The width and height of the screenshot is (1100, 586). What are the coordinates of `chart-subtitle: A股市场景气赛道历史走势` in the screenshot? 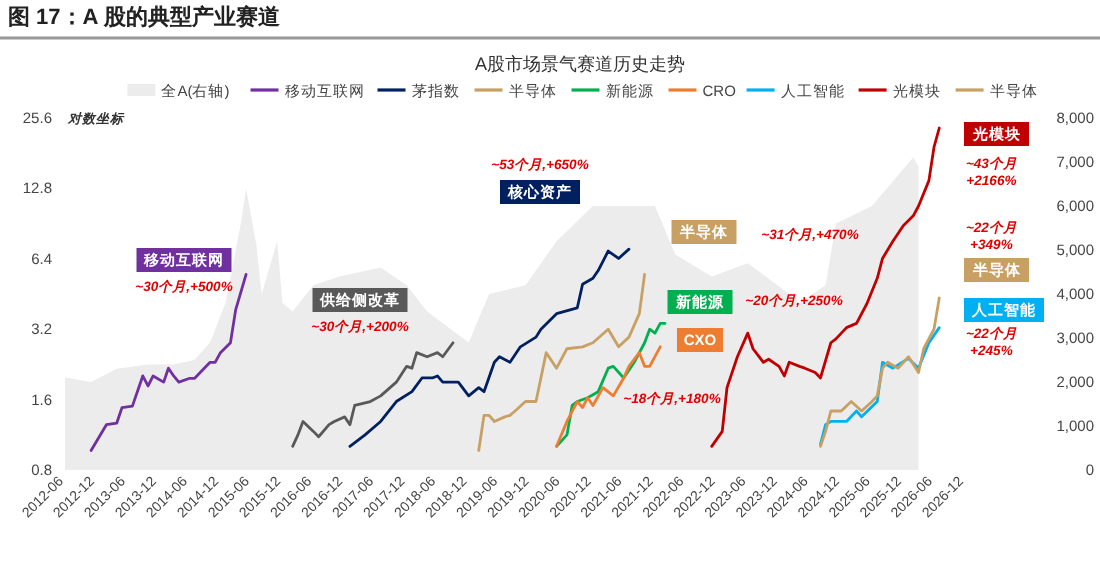 It's located at (580, 64).